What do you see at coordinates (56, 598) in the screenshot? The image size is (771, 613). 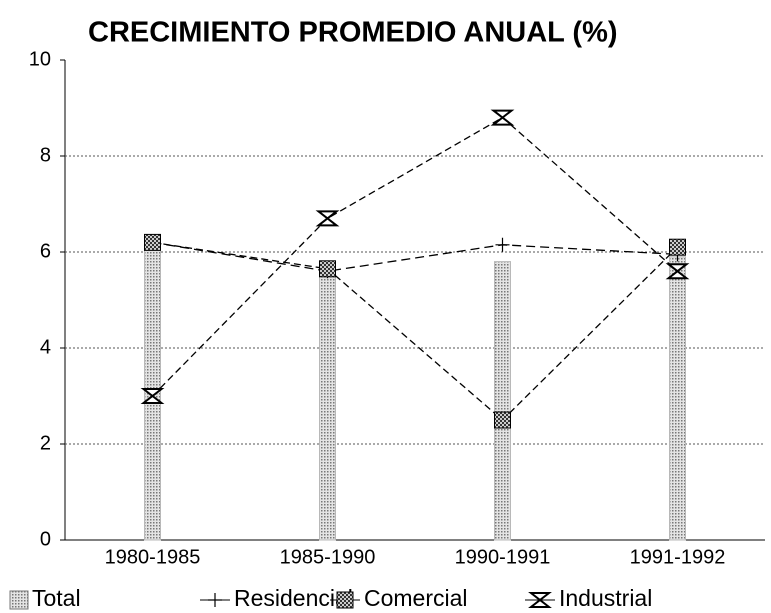 I see `legend-label: Total` at bounding box center [56, 598].